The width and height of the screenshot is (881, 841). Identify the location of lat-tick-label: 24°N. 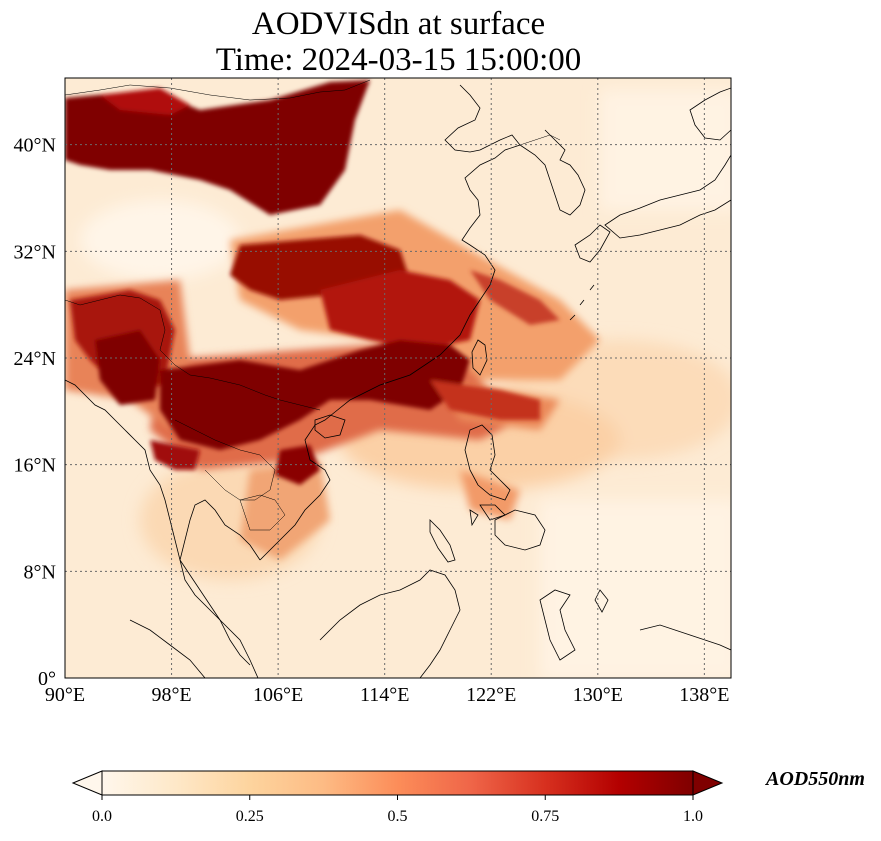
(35, 359).